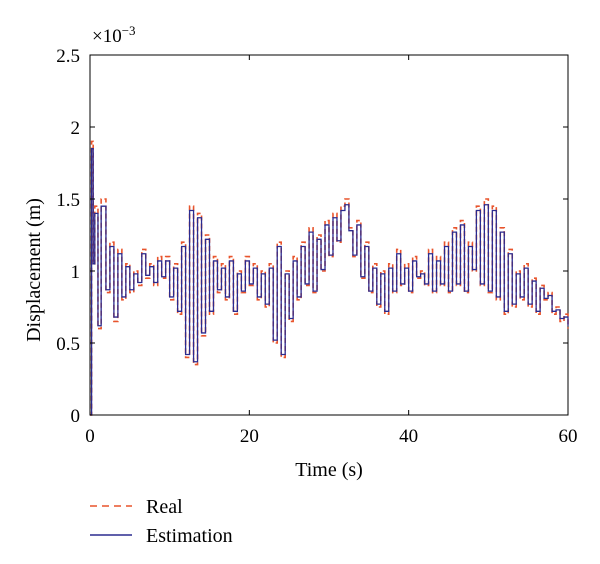 Image resolution: width=600 pixels, height=564 pixels. I want to click on y-tick-label: 1.5, so click(68, 200).